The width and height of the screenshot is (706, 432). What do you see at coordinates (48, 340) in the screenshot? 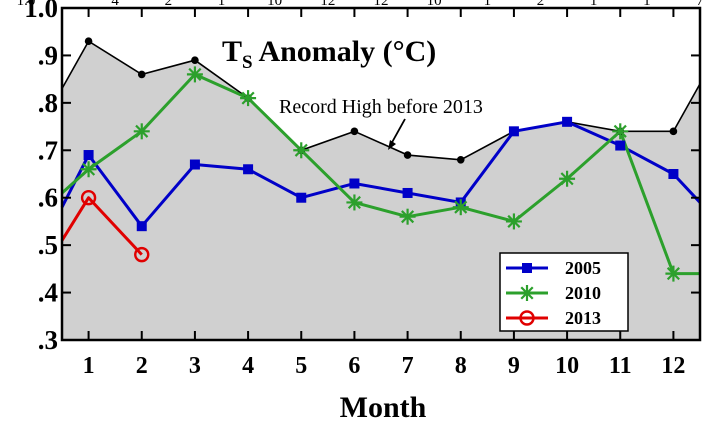
I see `y-tick-label: .3` at bounding box center [48, 340].